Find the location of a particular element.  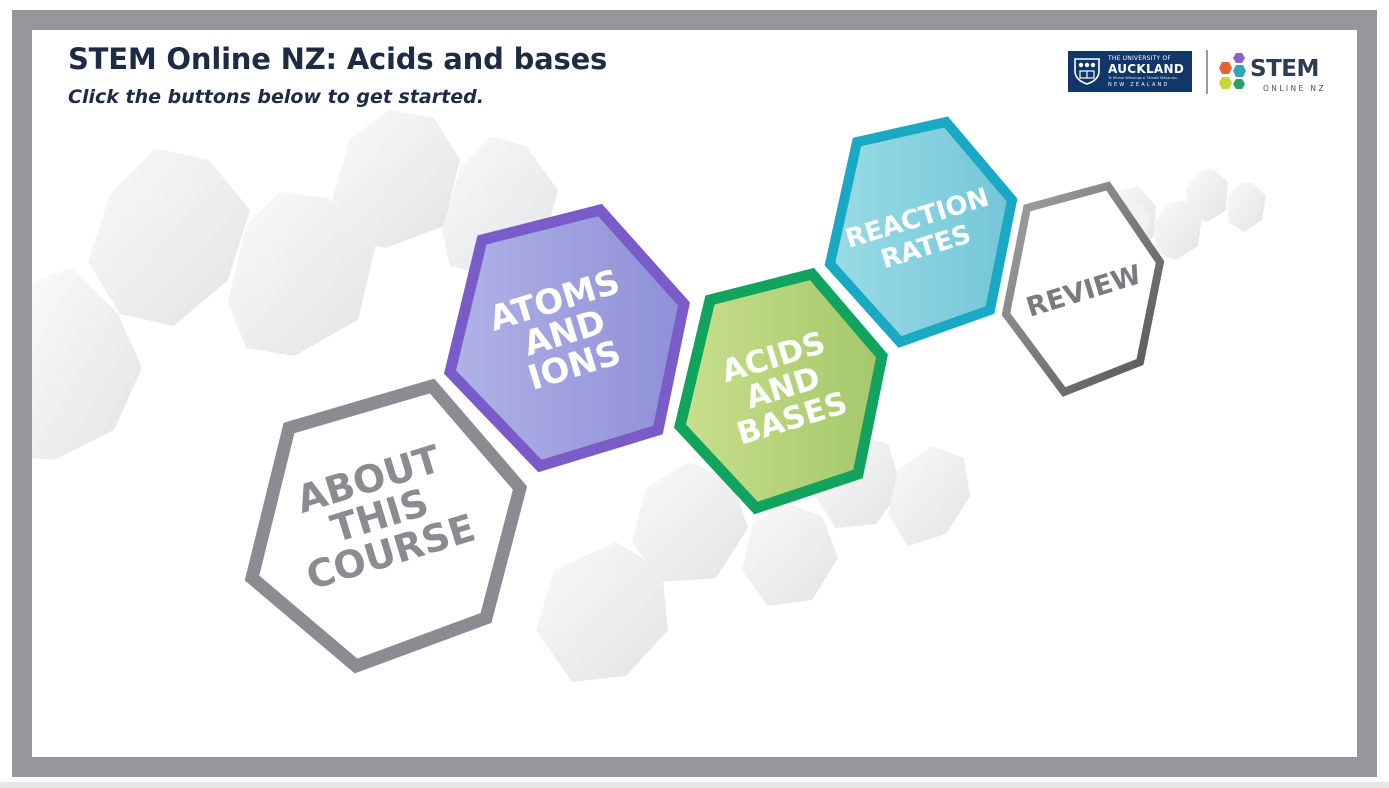

reaction-hex-shape is located at coordinates (921, 232).